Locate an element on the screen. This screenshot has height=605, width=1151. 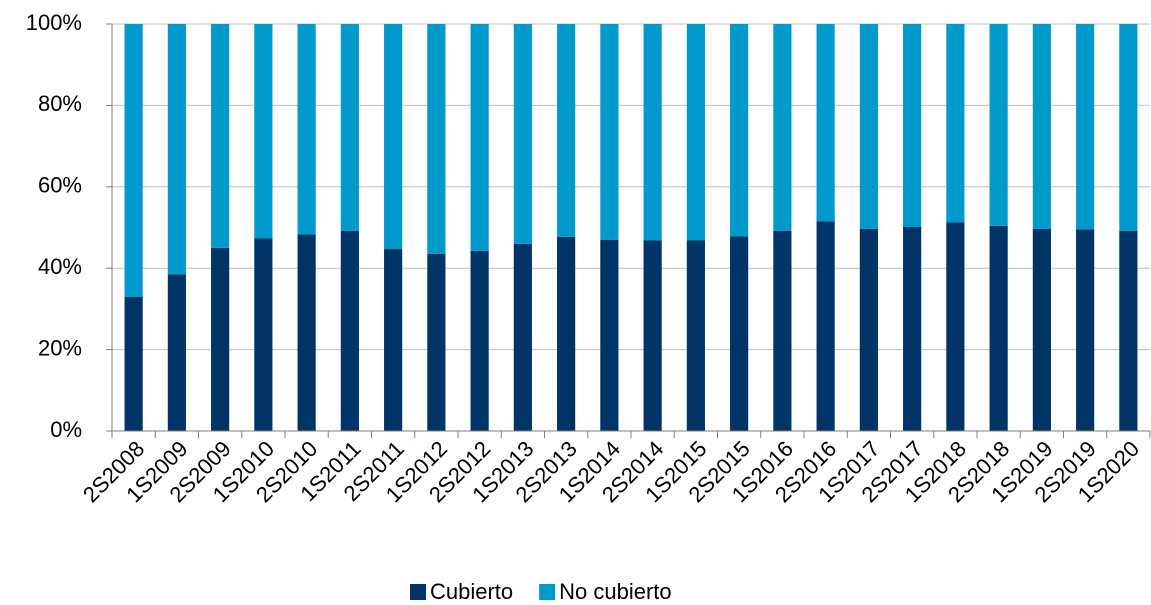
legend-label: No cubierto is located at coordinates (615, 591).